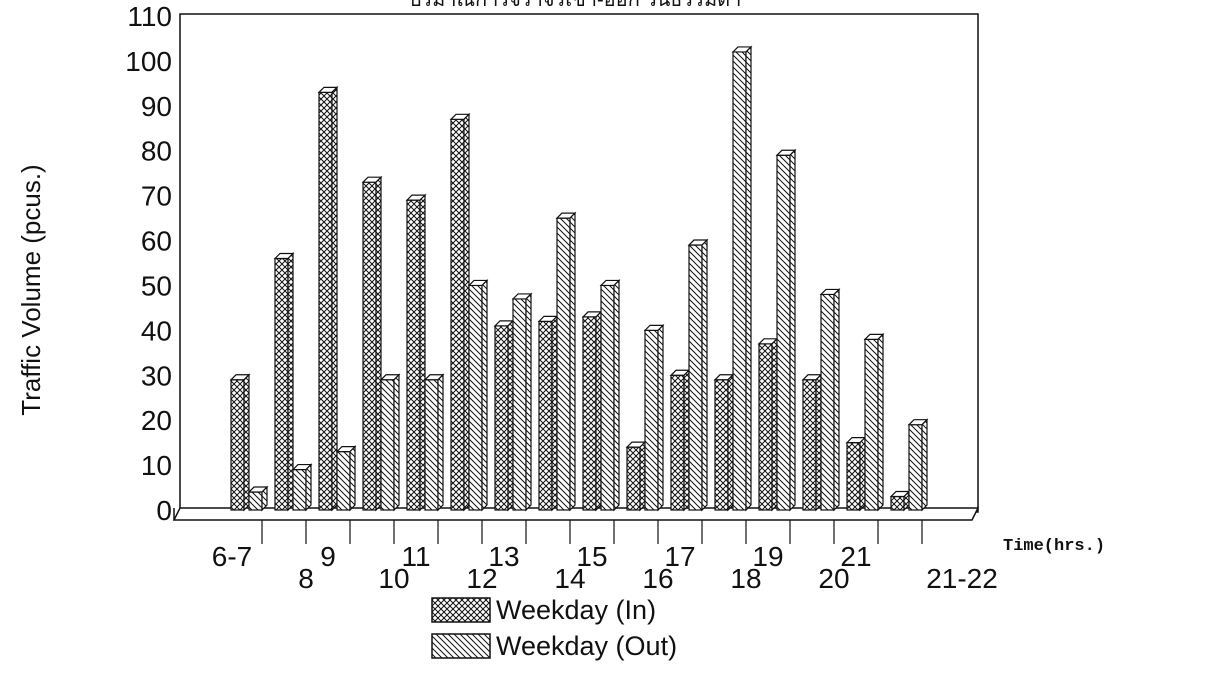 This screenshot has width=1209, height=681. What do you see at coordinates (156, 375) in the screenshot?
I see `y-tick-label: 30` at bounding box center [156, 375].